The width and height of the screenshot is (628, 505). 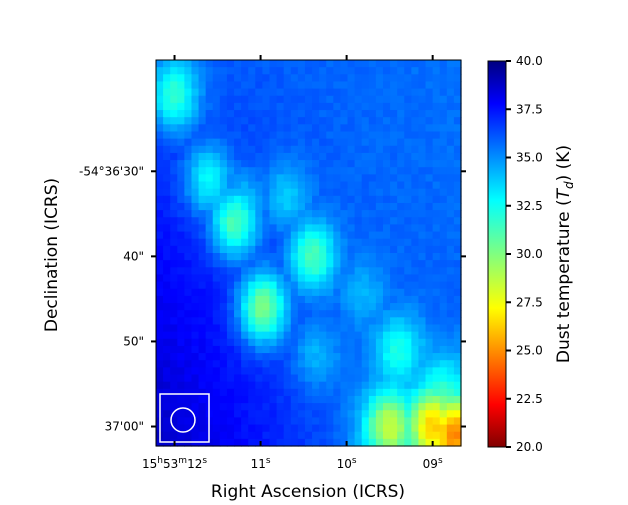 I want to click on tick-unit-superscript: s, so click(x=268, y=461).